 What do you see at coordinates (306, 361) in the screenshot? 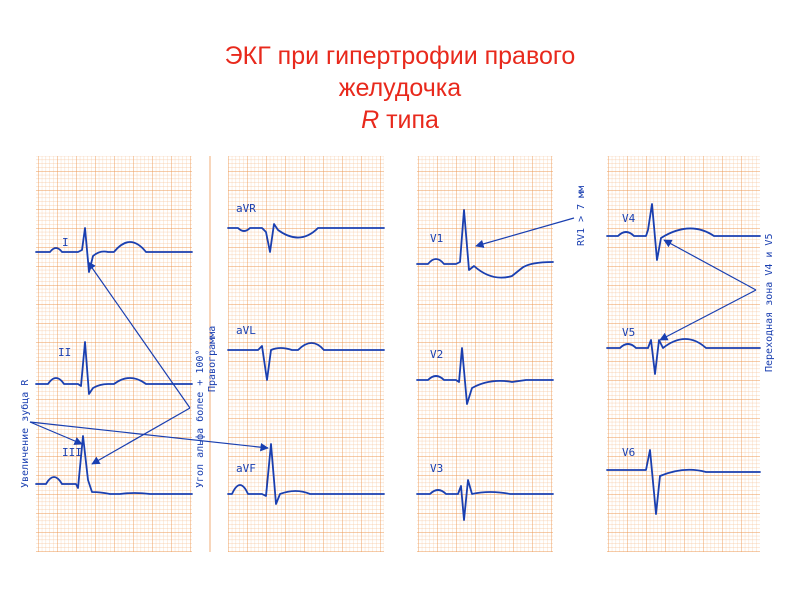
I see `trace-avl` at bounding box center [306, 361].